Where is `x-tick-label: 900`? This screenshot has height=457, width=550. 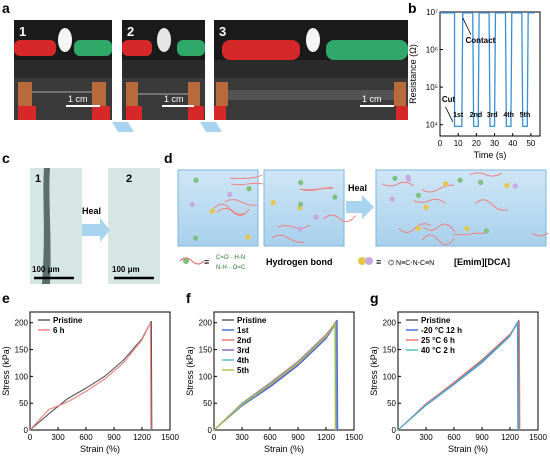 x-tick-label: 900 is located at coordinates (114, 437).